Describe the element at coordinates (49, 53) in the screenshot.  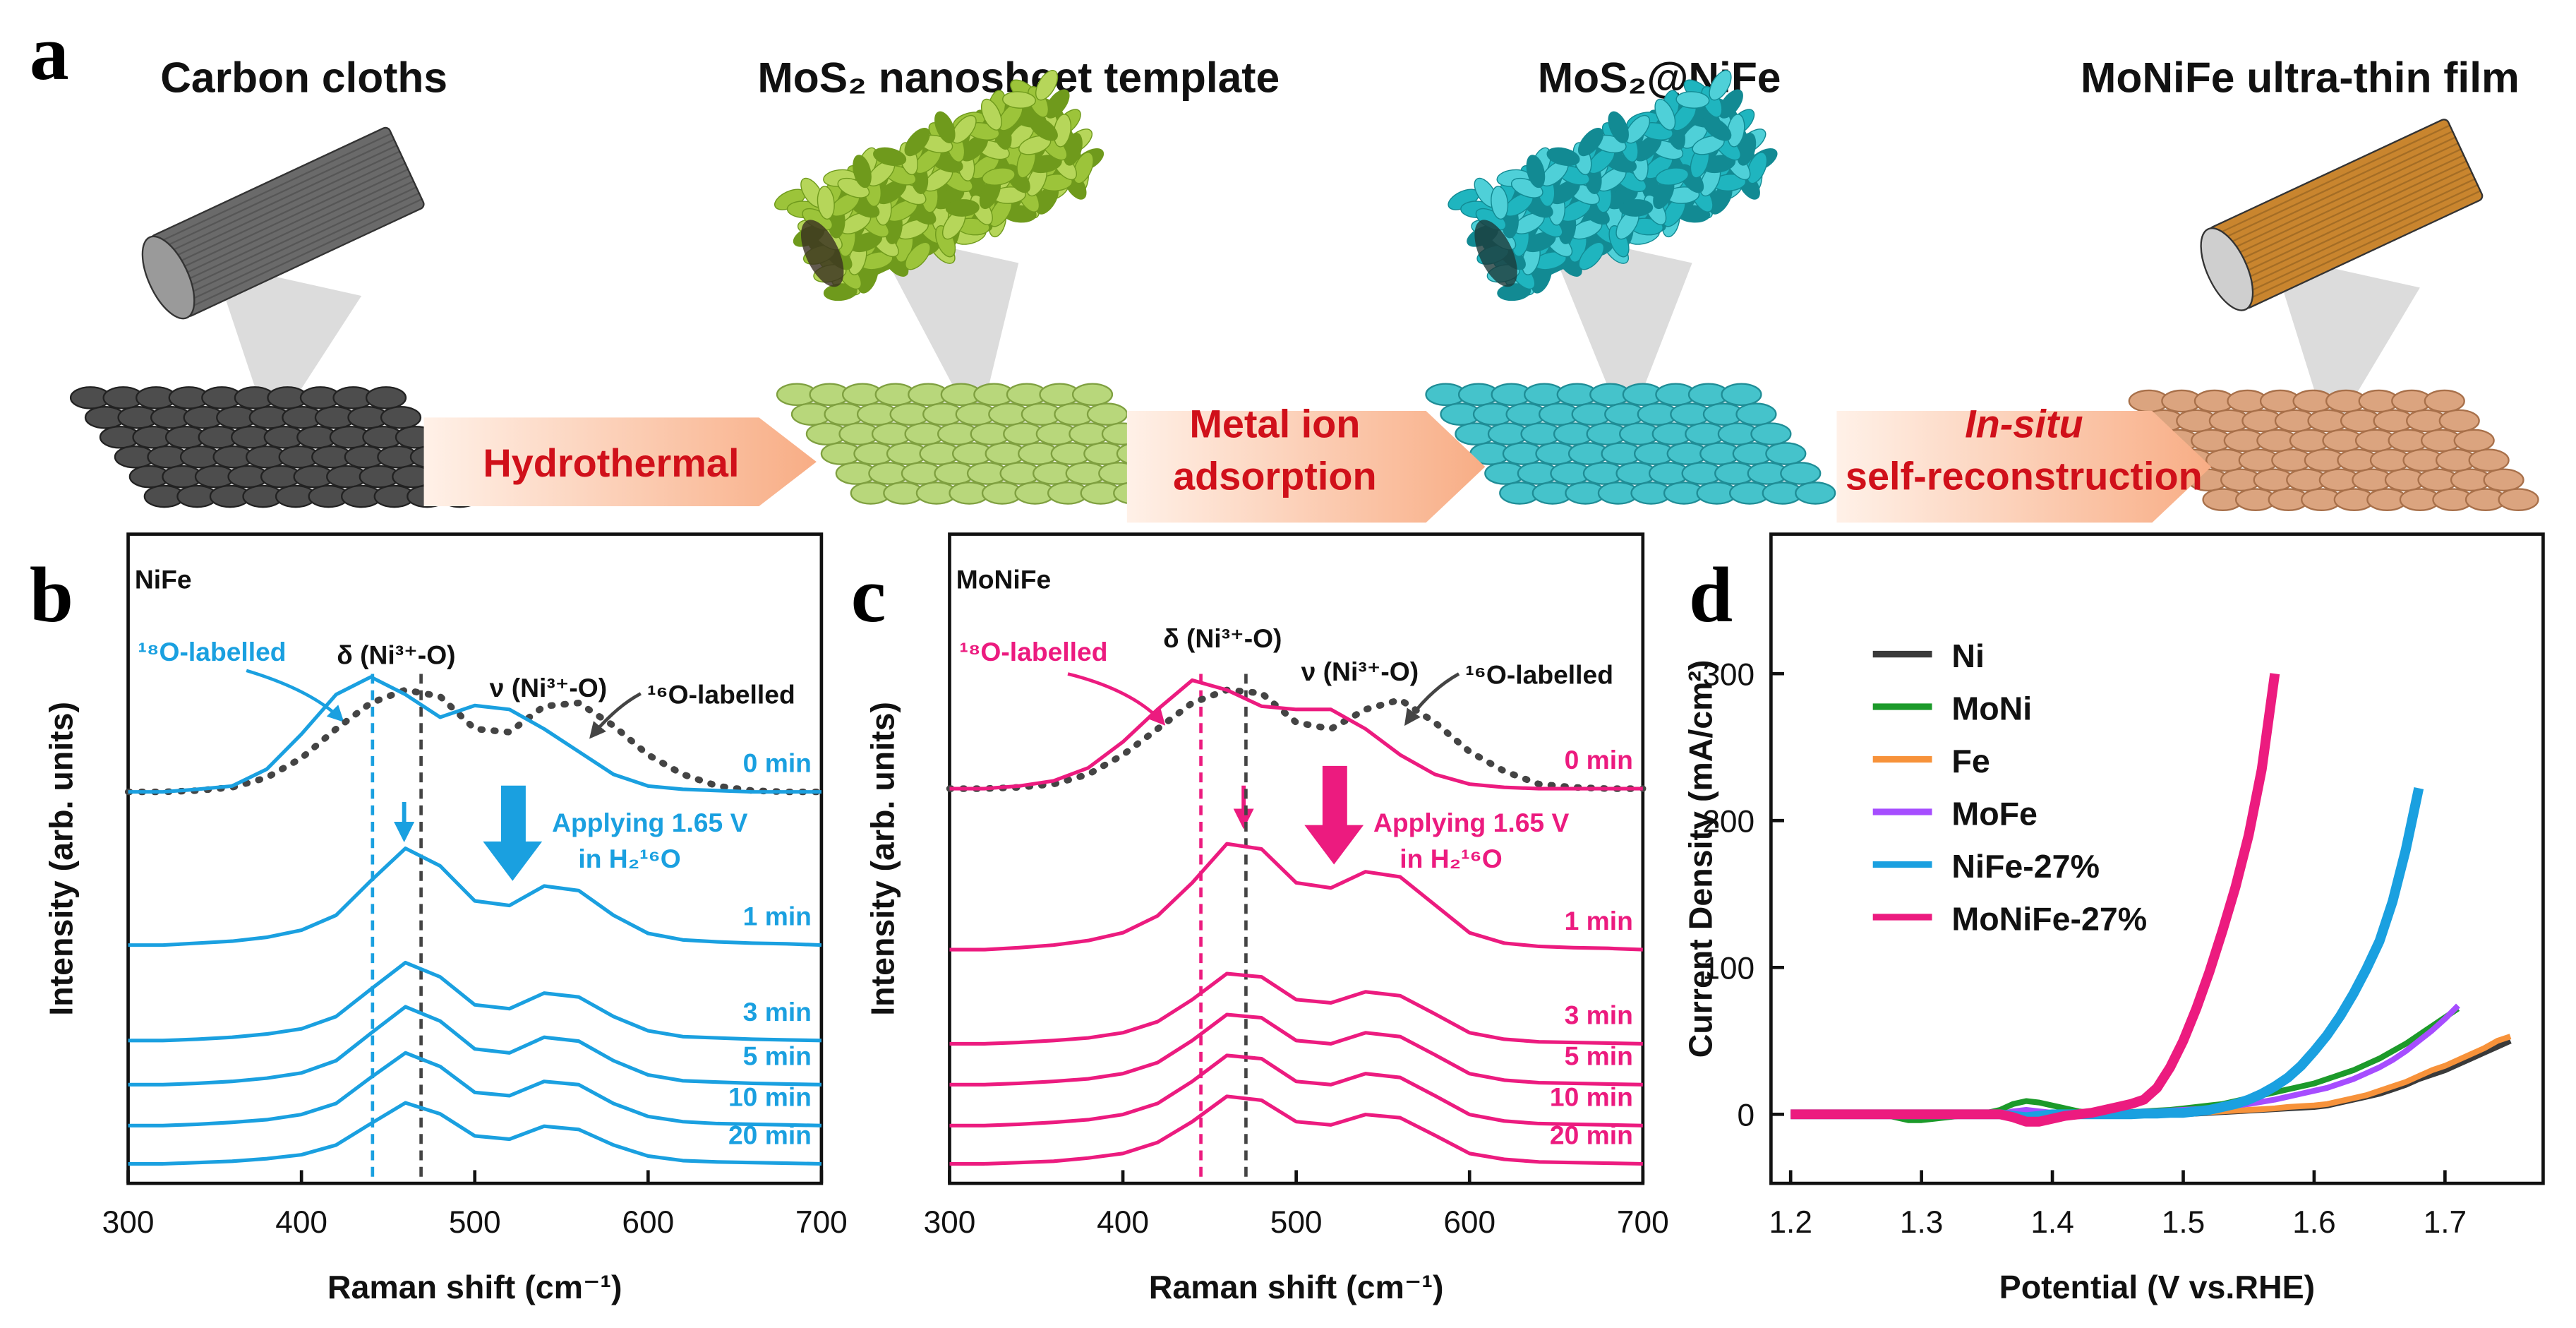
I see `panel-label: a` at that location.